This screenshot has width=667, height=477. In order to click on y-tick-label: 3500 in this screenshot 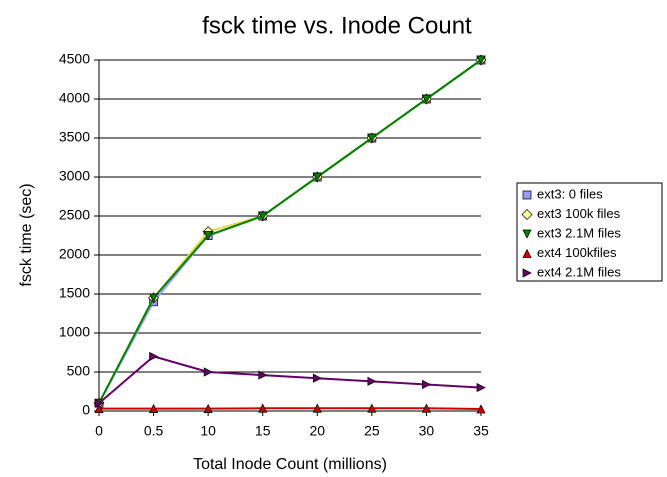, I will do `click(74, 137)`.